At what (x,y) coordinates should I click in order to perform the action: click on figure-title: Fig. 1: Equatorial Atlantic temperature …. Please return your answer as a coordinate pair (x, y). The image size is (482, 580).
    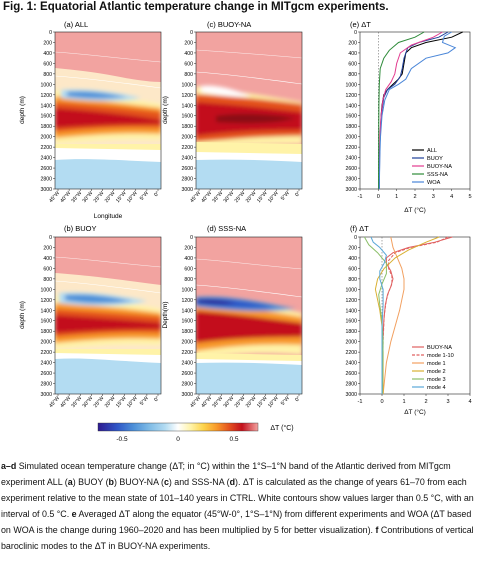
    Looking at the image, I should click on (196, 7).